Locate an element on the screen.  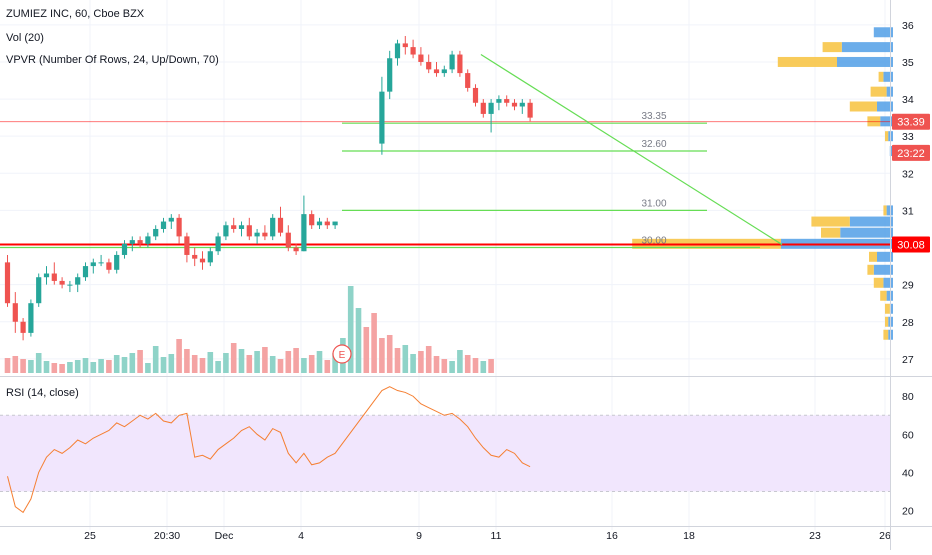
volume-bars is located at coordinates (249, 329).